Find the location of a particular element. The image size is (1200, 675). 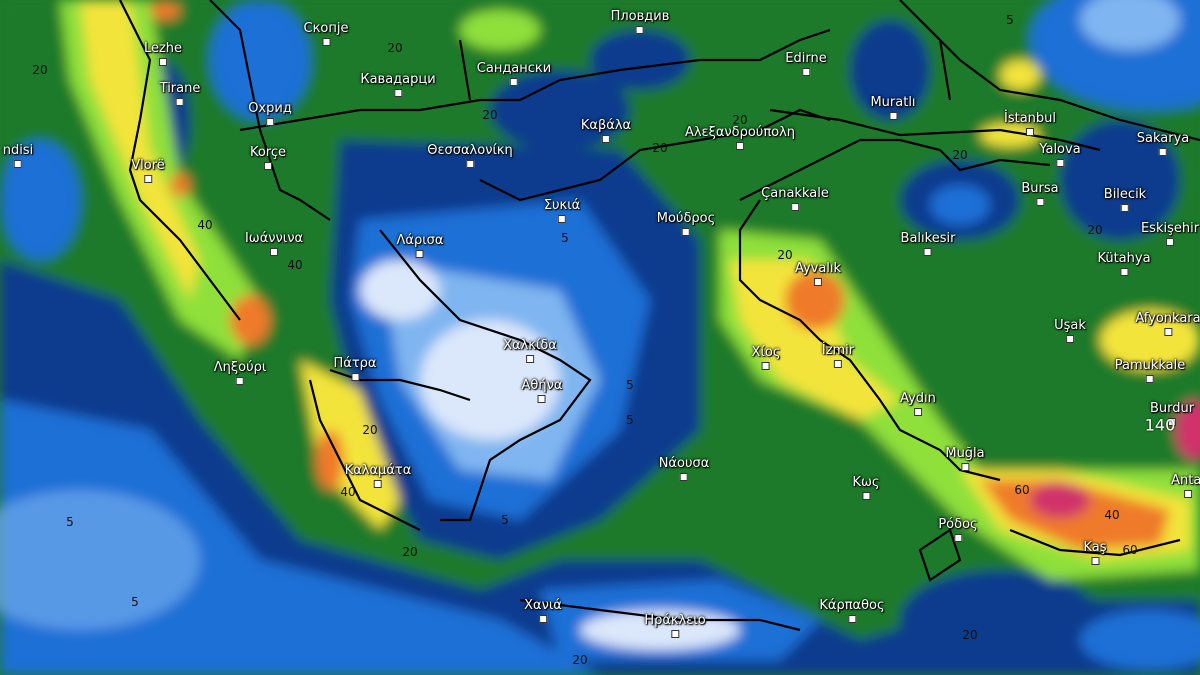

city-label: Antal is located at coordinates (1185, 486).